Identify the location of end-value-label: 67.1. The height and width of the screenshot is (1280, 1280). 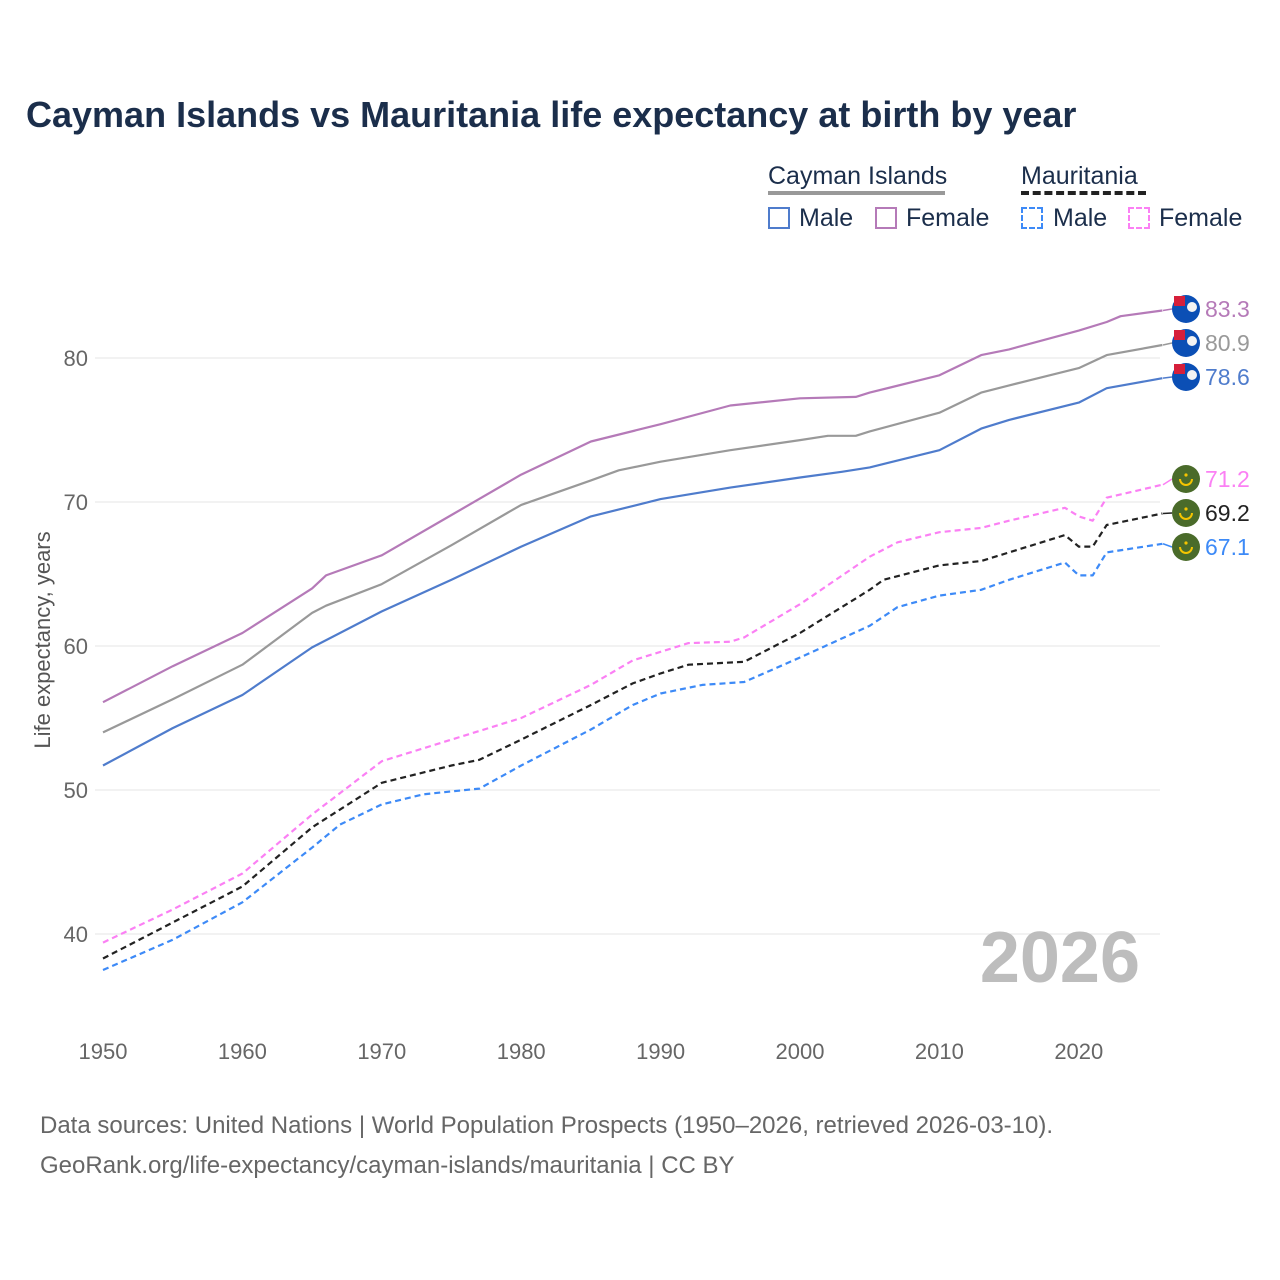
(1227, 547).